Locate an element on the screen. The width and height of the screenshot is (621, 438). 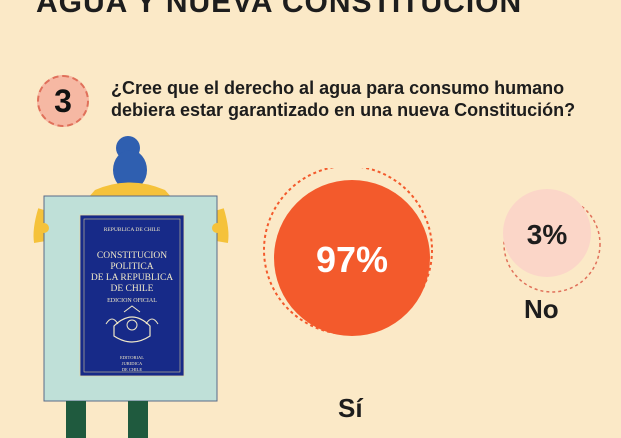
data-label-no: 3% is located at coordinates (547, 234).